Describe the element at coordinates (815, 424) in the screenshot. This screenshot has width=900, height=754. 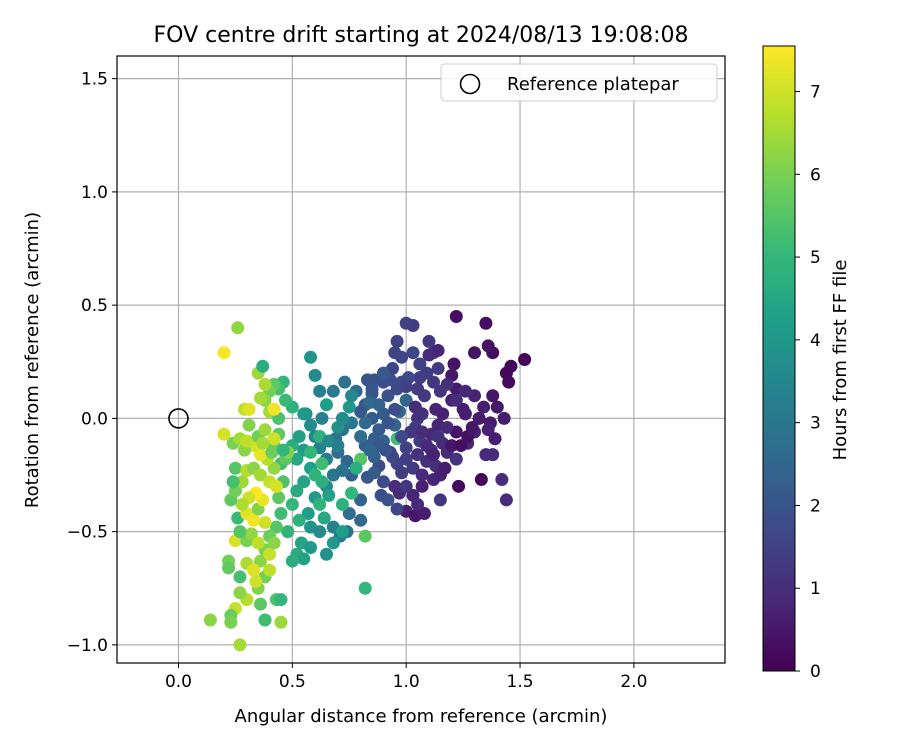
I see `colorbar-tick-label: 3` at that location.